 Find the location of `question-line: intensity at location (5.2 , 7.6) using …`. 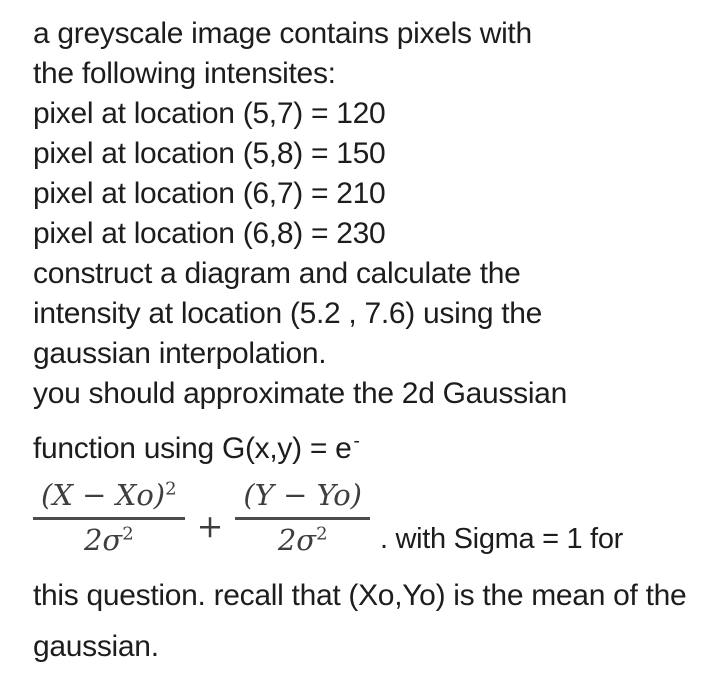

question-line: intensity at location (5.2 , 7.6) using … is located at coordinates (288, 313).